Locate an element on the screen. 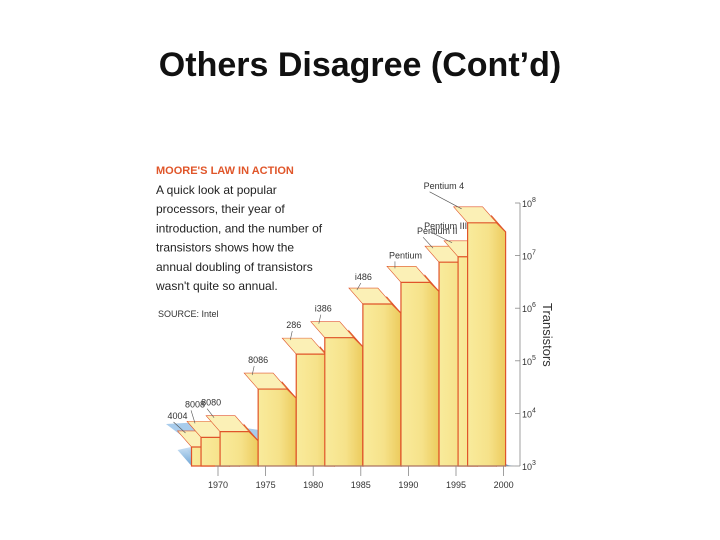  chart-title: MOORE'S LAW IN ACTION is located at coordinates (225, 171).